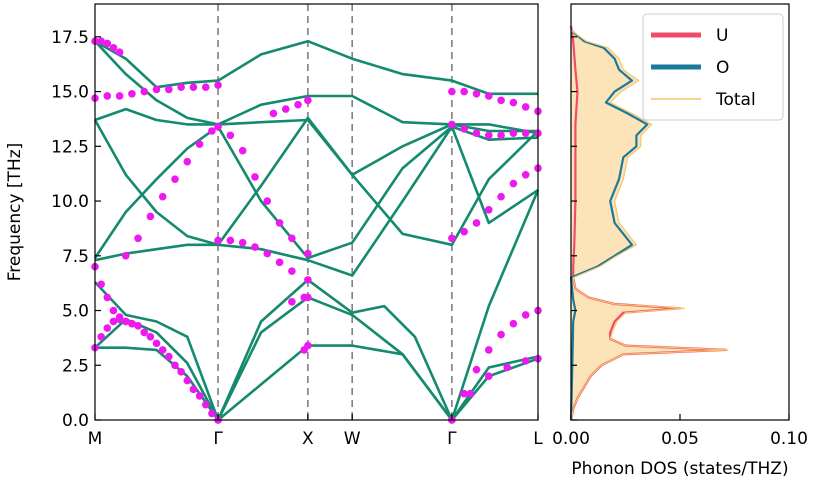 This screenshot has width=830, height=487. What do you see at coordinates (789, 439) in the screenshot?
I see `dos-x-tick-label: 0.10` at bounding box center [789, 439].